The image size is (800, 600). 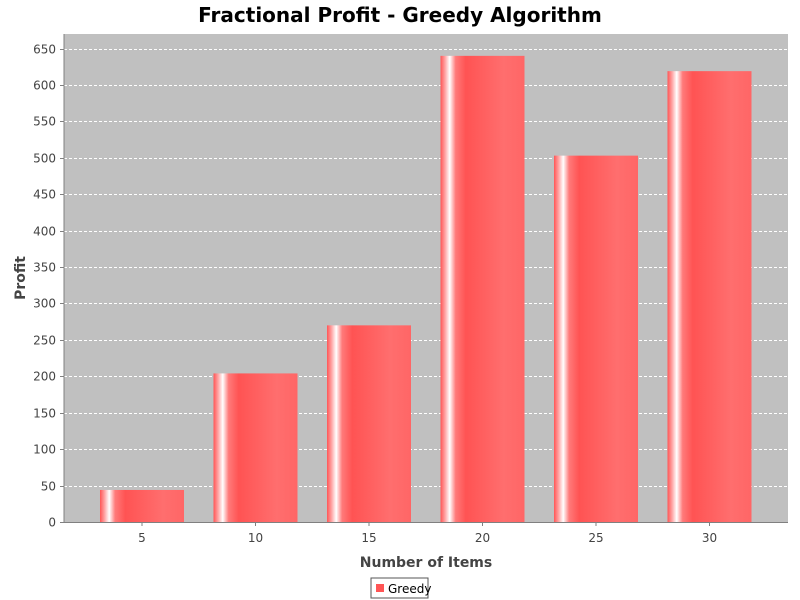 I want to click on x-tick-label: 25, so click(x=595, y=538).